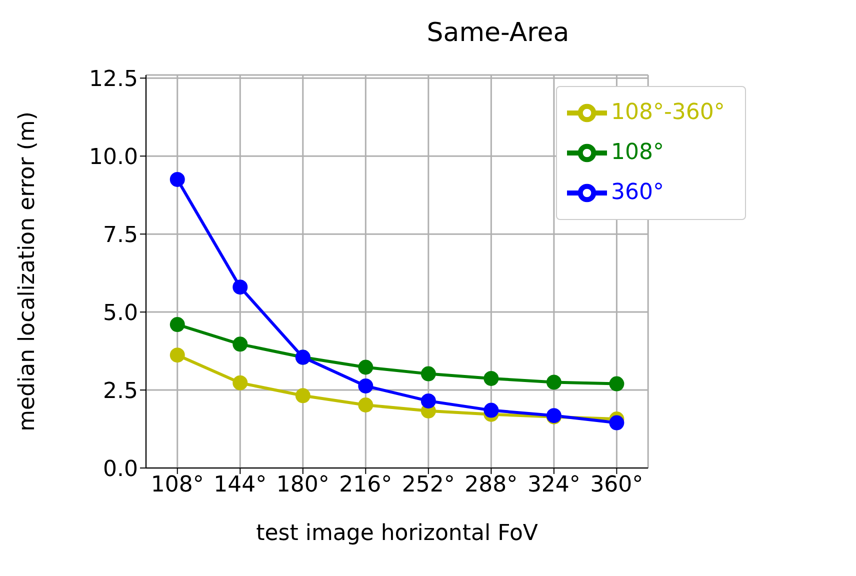 The height and width of the screenshot is (576, 856). What do you see at coordinates (120, 313) in the screenshot?
I see `y-tick-label: 5.0` at bounding box center [120, 313].